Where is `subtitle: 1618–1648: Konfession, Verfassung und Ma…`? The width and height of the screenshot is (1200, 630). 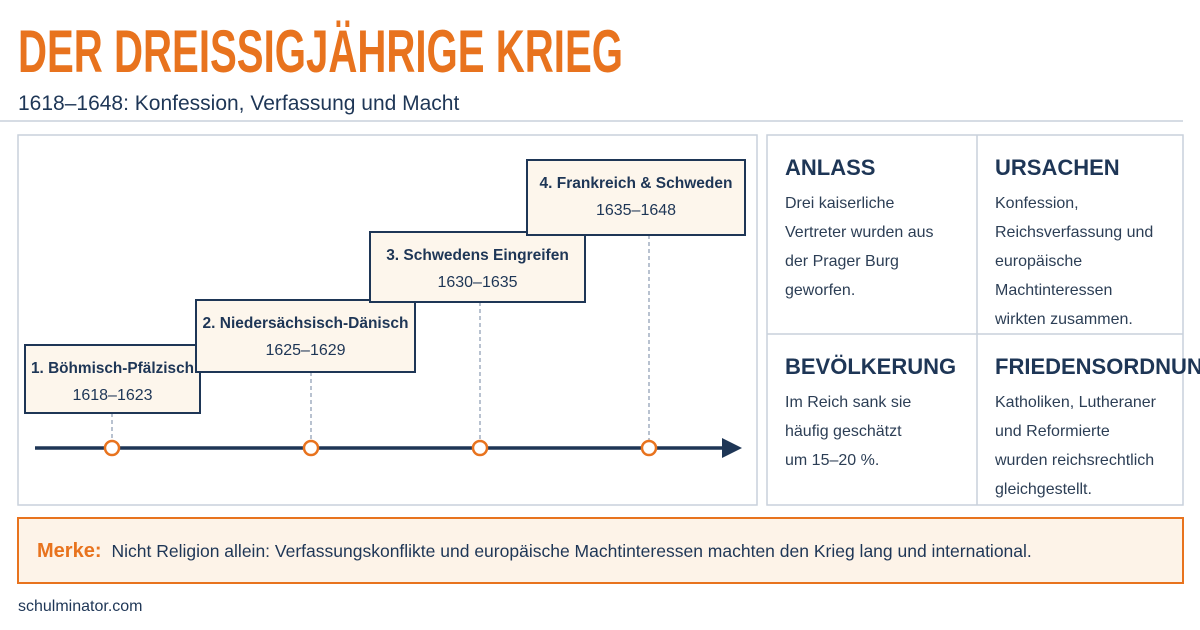
subtitle: 1618–1648: Konfession, Verfassung und Ma… is located at coordinates (238, 103).